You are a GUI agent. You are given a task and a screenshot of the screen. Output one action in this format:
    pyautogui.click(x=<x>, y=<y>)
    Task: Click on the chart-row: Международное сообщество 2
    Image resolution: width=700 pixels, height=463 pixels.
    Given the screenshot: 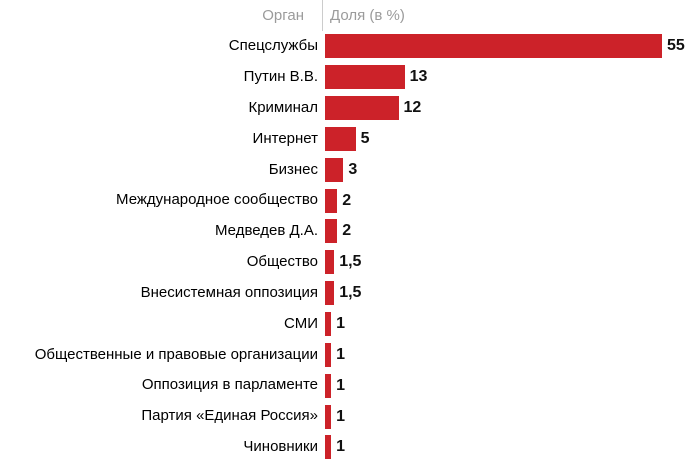 What is the action you would take?
    pyautogui.click(x=350, y=200)
    